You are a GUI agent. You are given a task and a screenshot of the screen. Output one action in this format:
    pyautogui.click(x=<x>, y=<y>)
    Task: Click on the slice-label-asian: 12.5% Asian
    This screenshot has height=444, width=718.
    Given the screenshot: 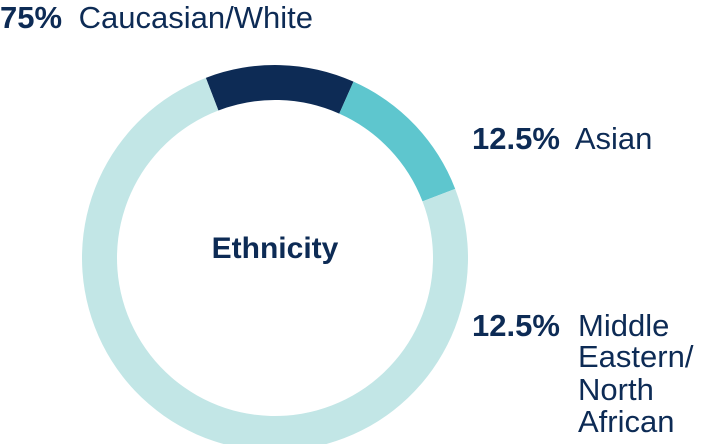 What is the action you would take?
    pyautogui.click(x=562, y=138)
    